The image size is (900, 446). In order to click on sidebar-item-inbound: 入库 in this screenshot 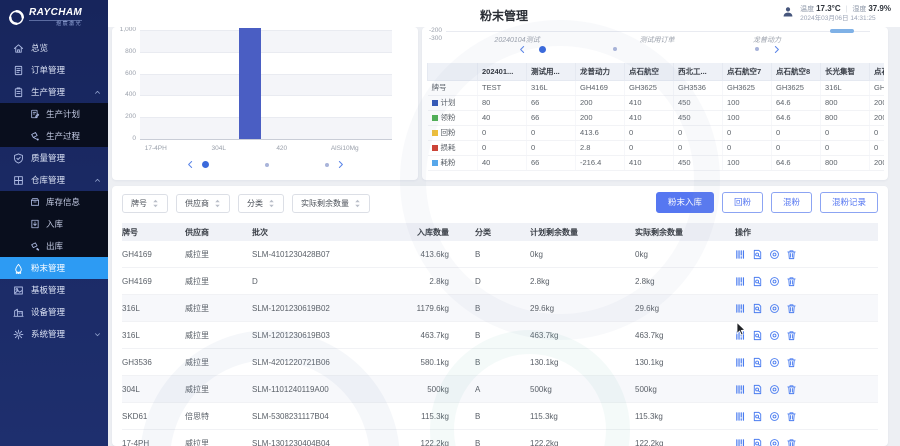, I will do `click(54, 224)`.